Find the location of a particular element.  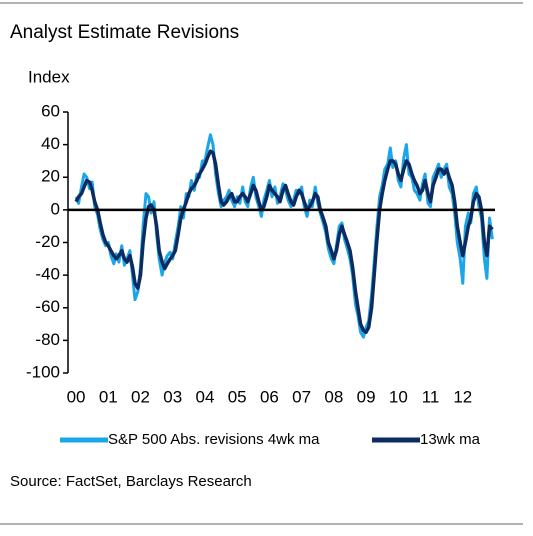

x-tick-label: 00 is located at coordinates (76, 396).